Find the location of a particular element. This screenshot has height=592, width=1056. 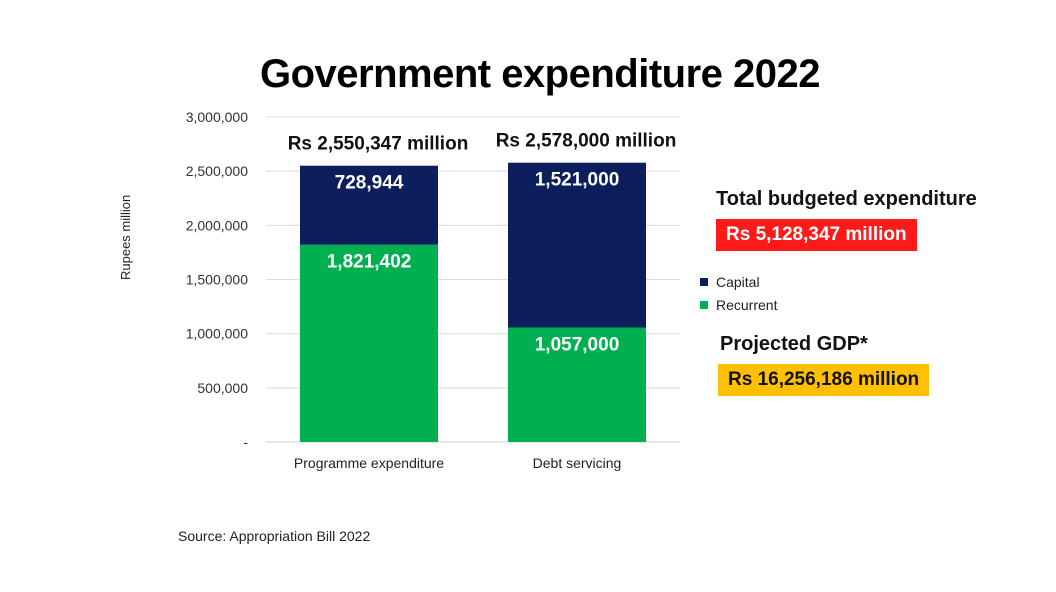

y-tick-label: 1,500,000 is located at coordinates (217, 280).